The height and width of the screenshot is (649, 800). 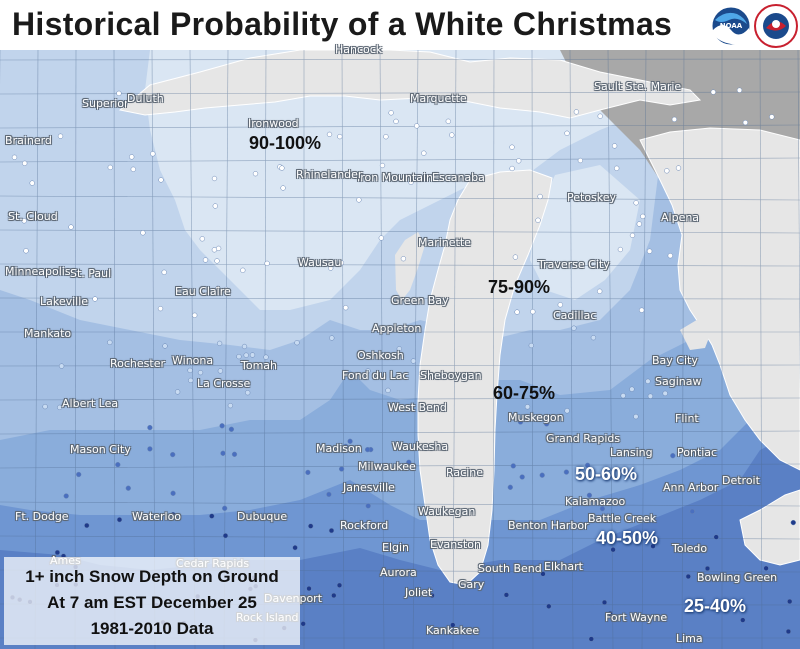 What do you see at coordinates (193, 360) in the screenshot?
I see `city-label: Winona` at bounding box center [193, 360].